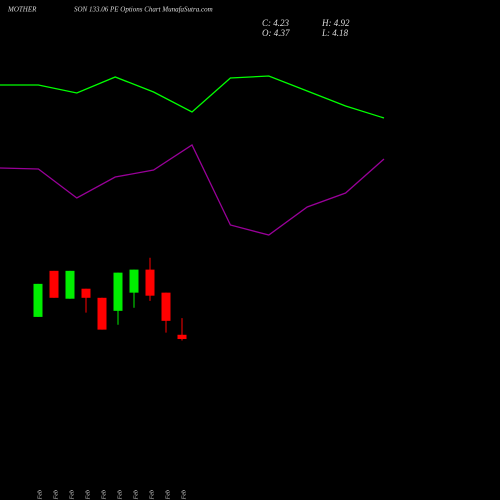 Image resolution: width=500 pixels, height=500 pixels. I want to click on x-tick-label: 19 Feb, so click(120, 495).